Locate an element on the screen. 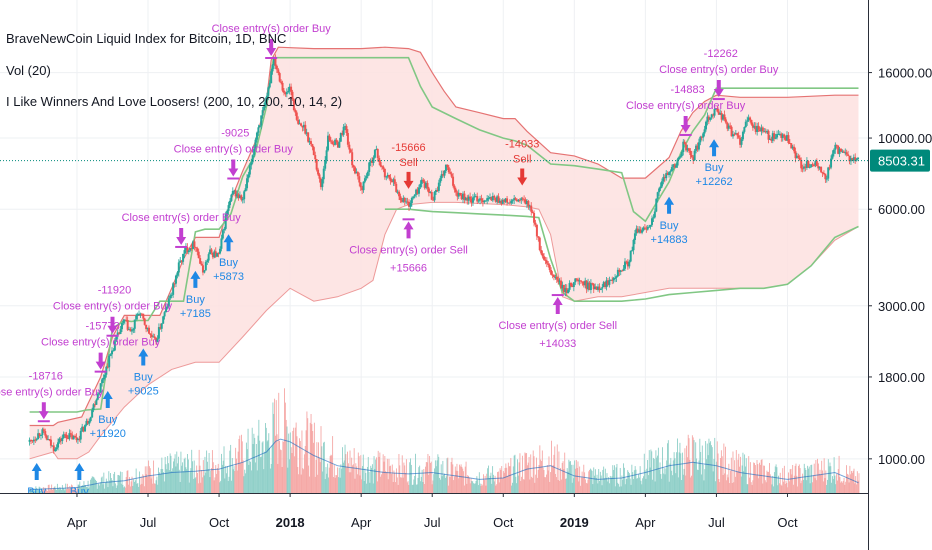  legend-volume: Vol (20) is located at coordinates (28, 70).